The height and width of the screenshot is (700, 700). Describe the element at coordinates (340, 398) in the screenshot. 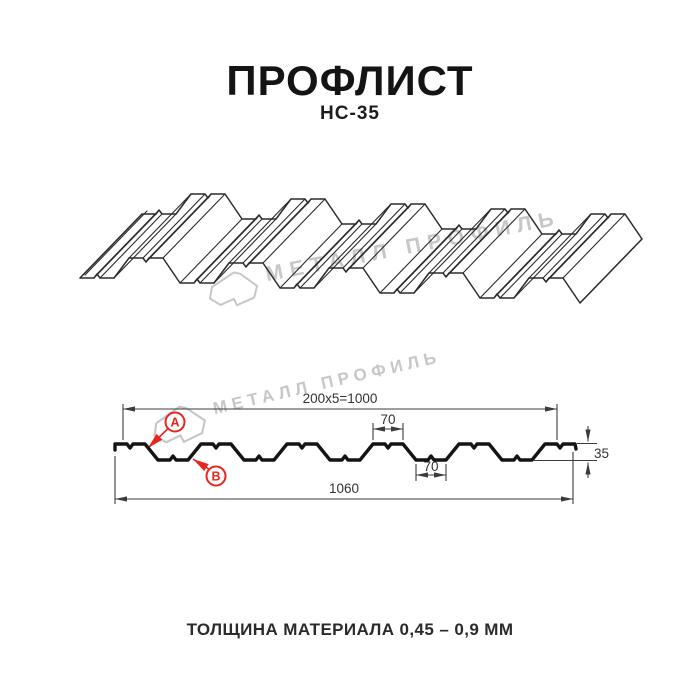

I see `dim-top-width-value: 200x5=1000` at that location.